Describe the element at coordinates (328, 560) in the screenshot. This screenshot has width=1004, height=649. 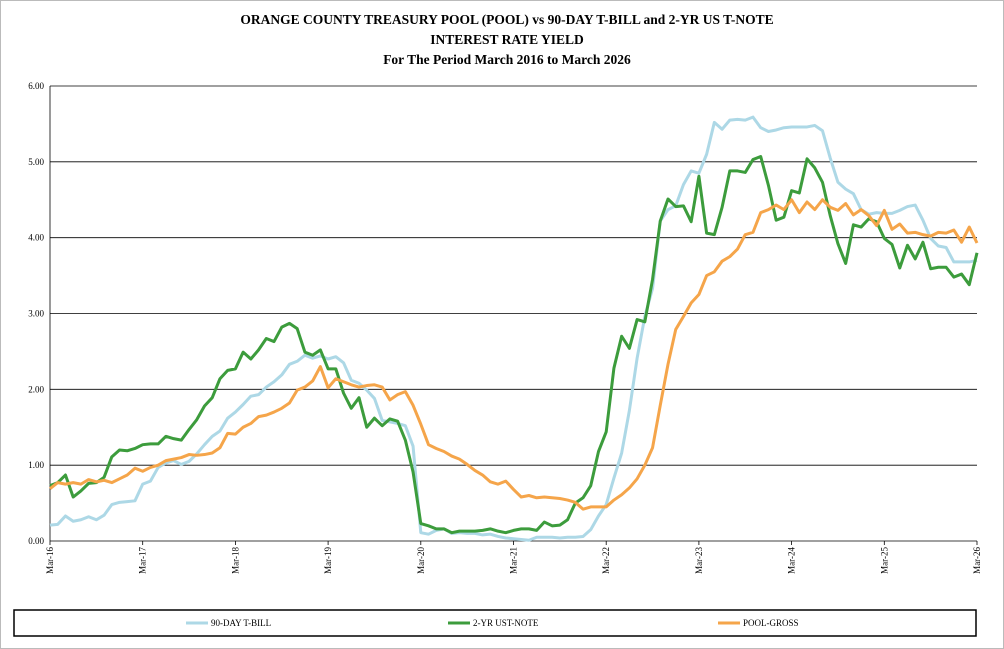
I see `x-tick-label: Mar-19` at that location.